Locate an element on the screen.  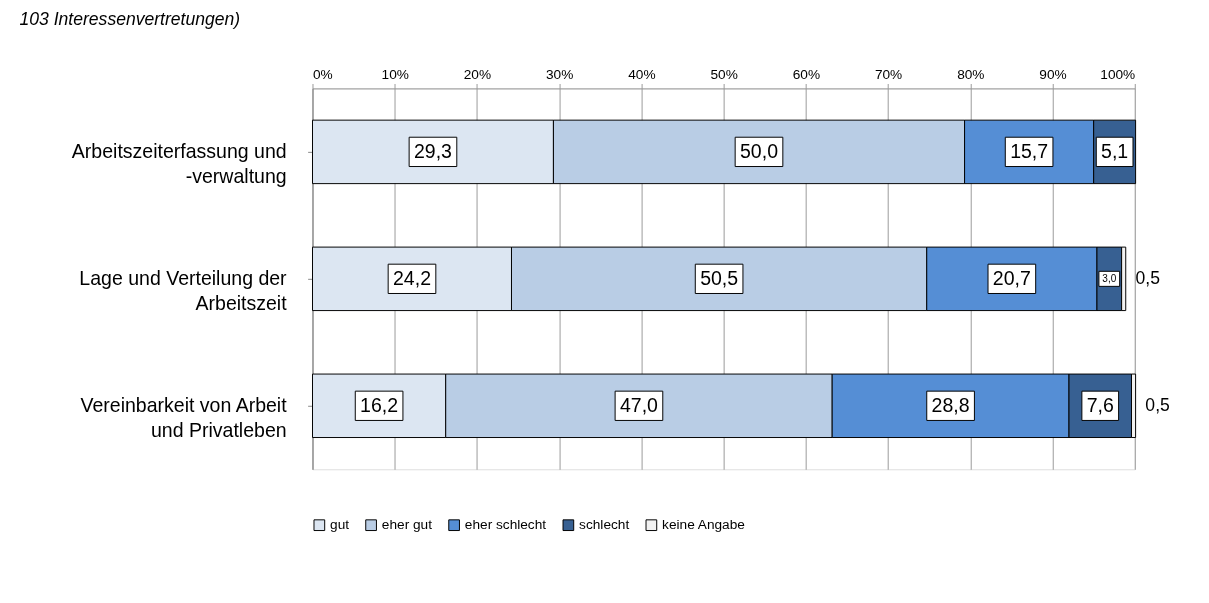
x-tick-label: 60% is located at coordinates (806, 75).